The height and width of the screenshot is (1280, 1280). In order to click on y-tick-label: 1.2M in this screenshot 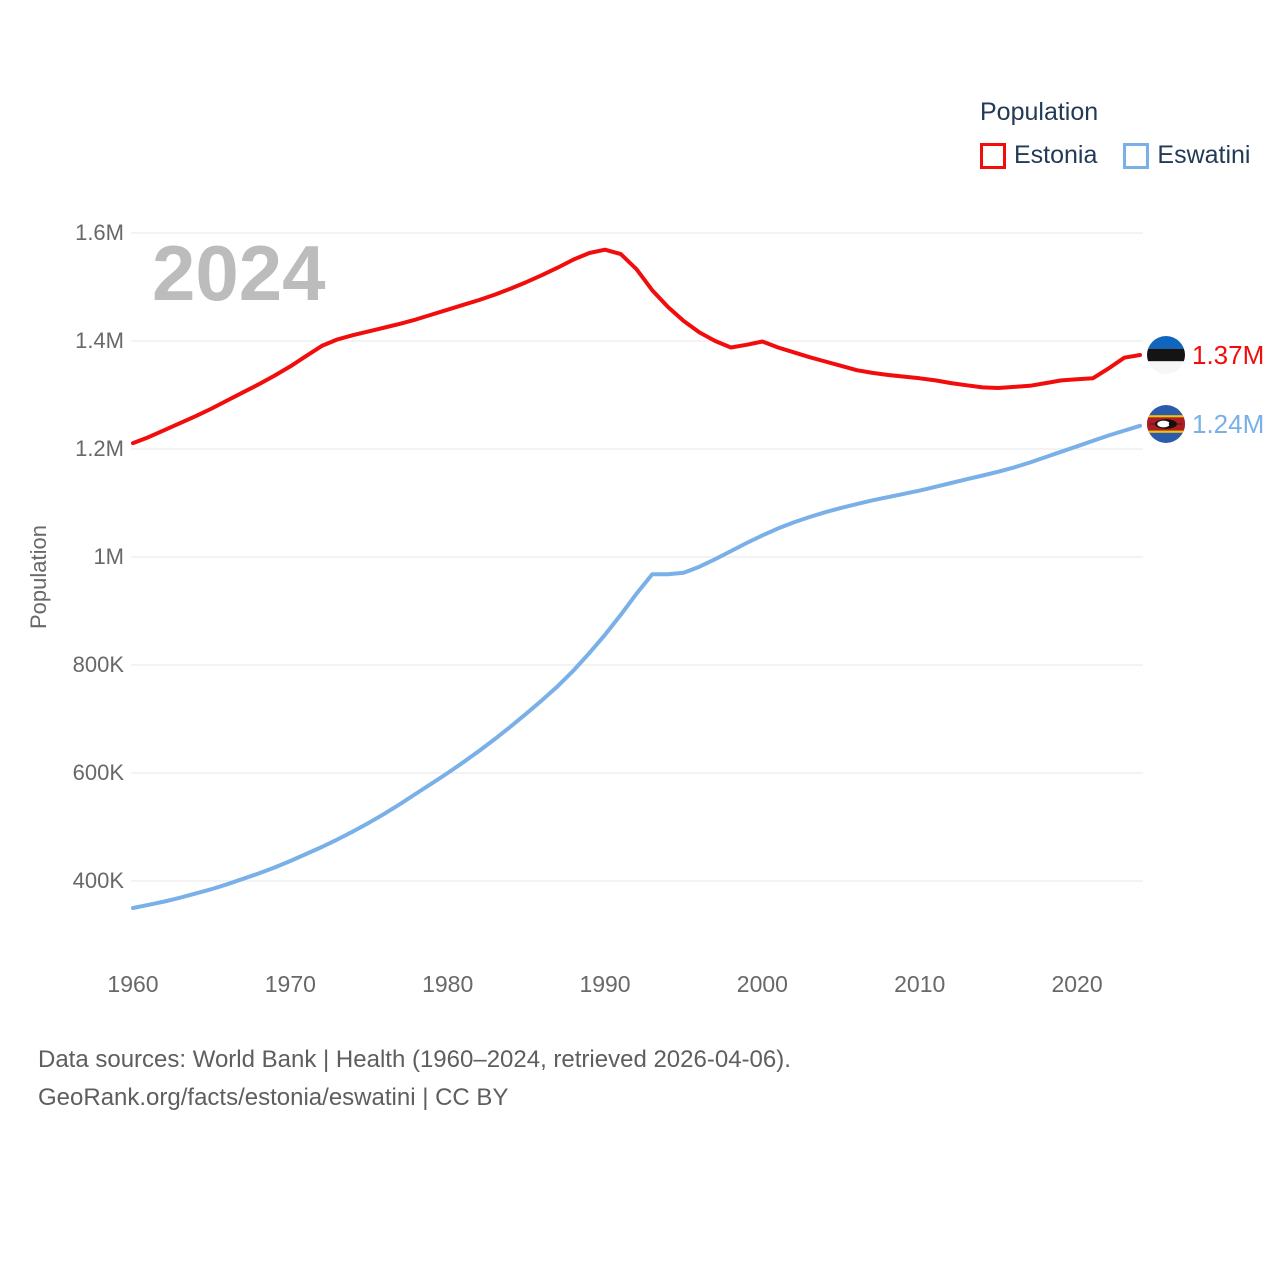, I will do `click(99, 448)`.